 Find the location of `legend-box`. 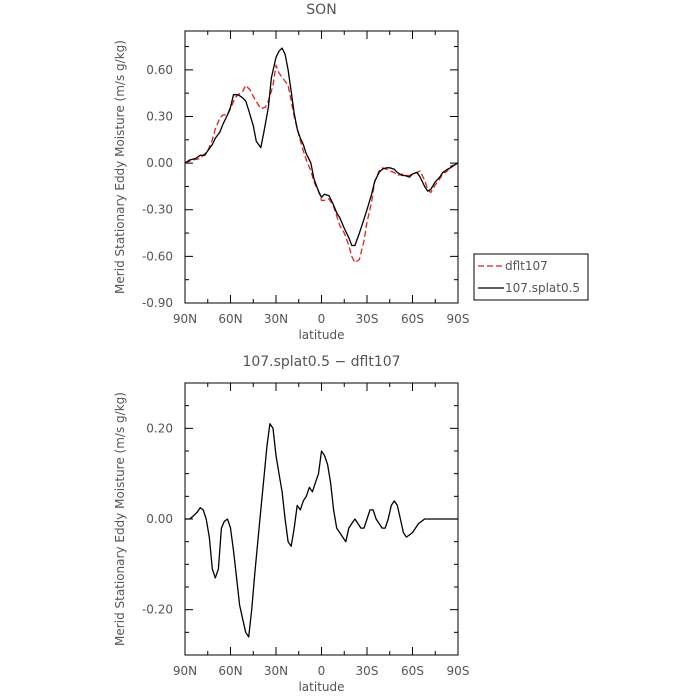

legend-box is located at coordinates (531, 277).